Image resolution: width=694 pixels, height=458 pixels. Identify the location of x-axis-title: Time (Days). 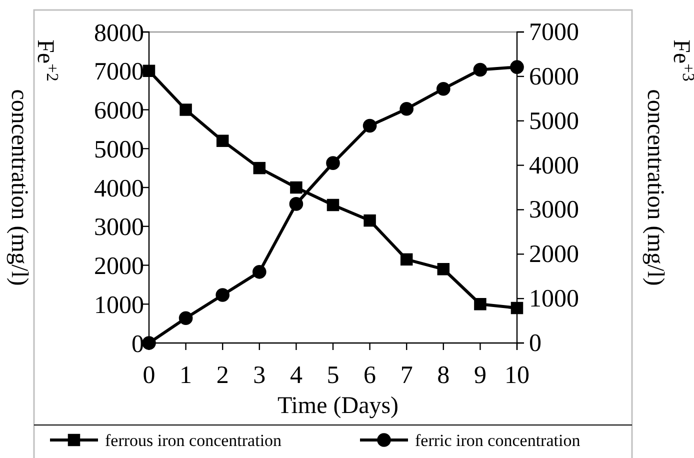
(338, 406).